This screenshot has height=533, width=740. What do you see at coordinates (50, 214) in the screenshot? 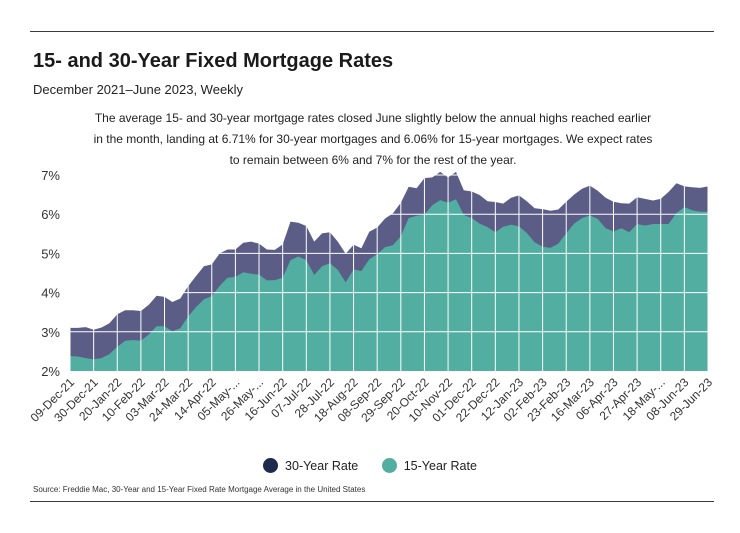
I see `y-tick-label: 6%` at bounding box center [50, 214].